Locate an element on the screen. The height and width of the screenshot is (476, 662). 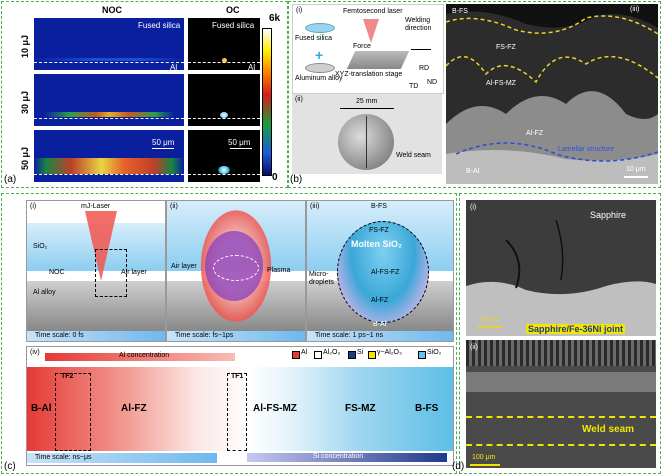
alfz-c-label: Al-FZ is located at coordinates (380, 300).